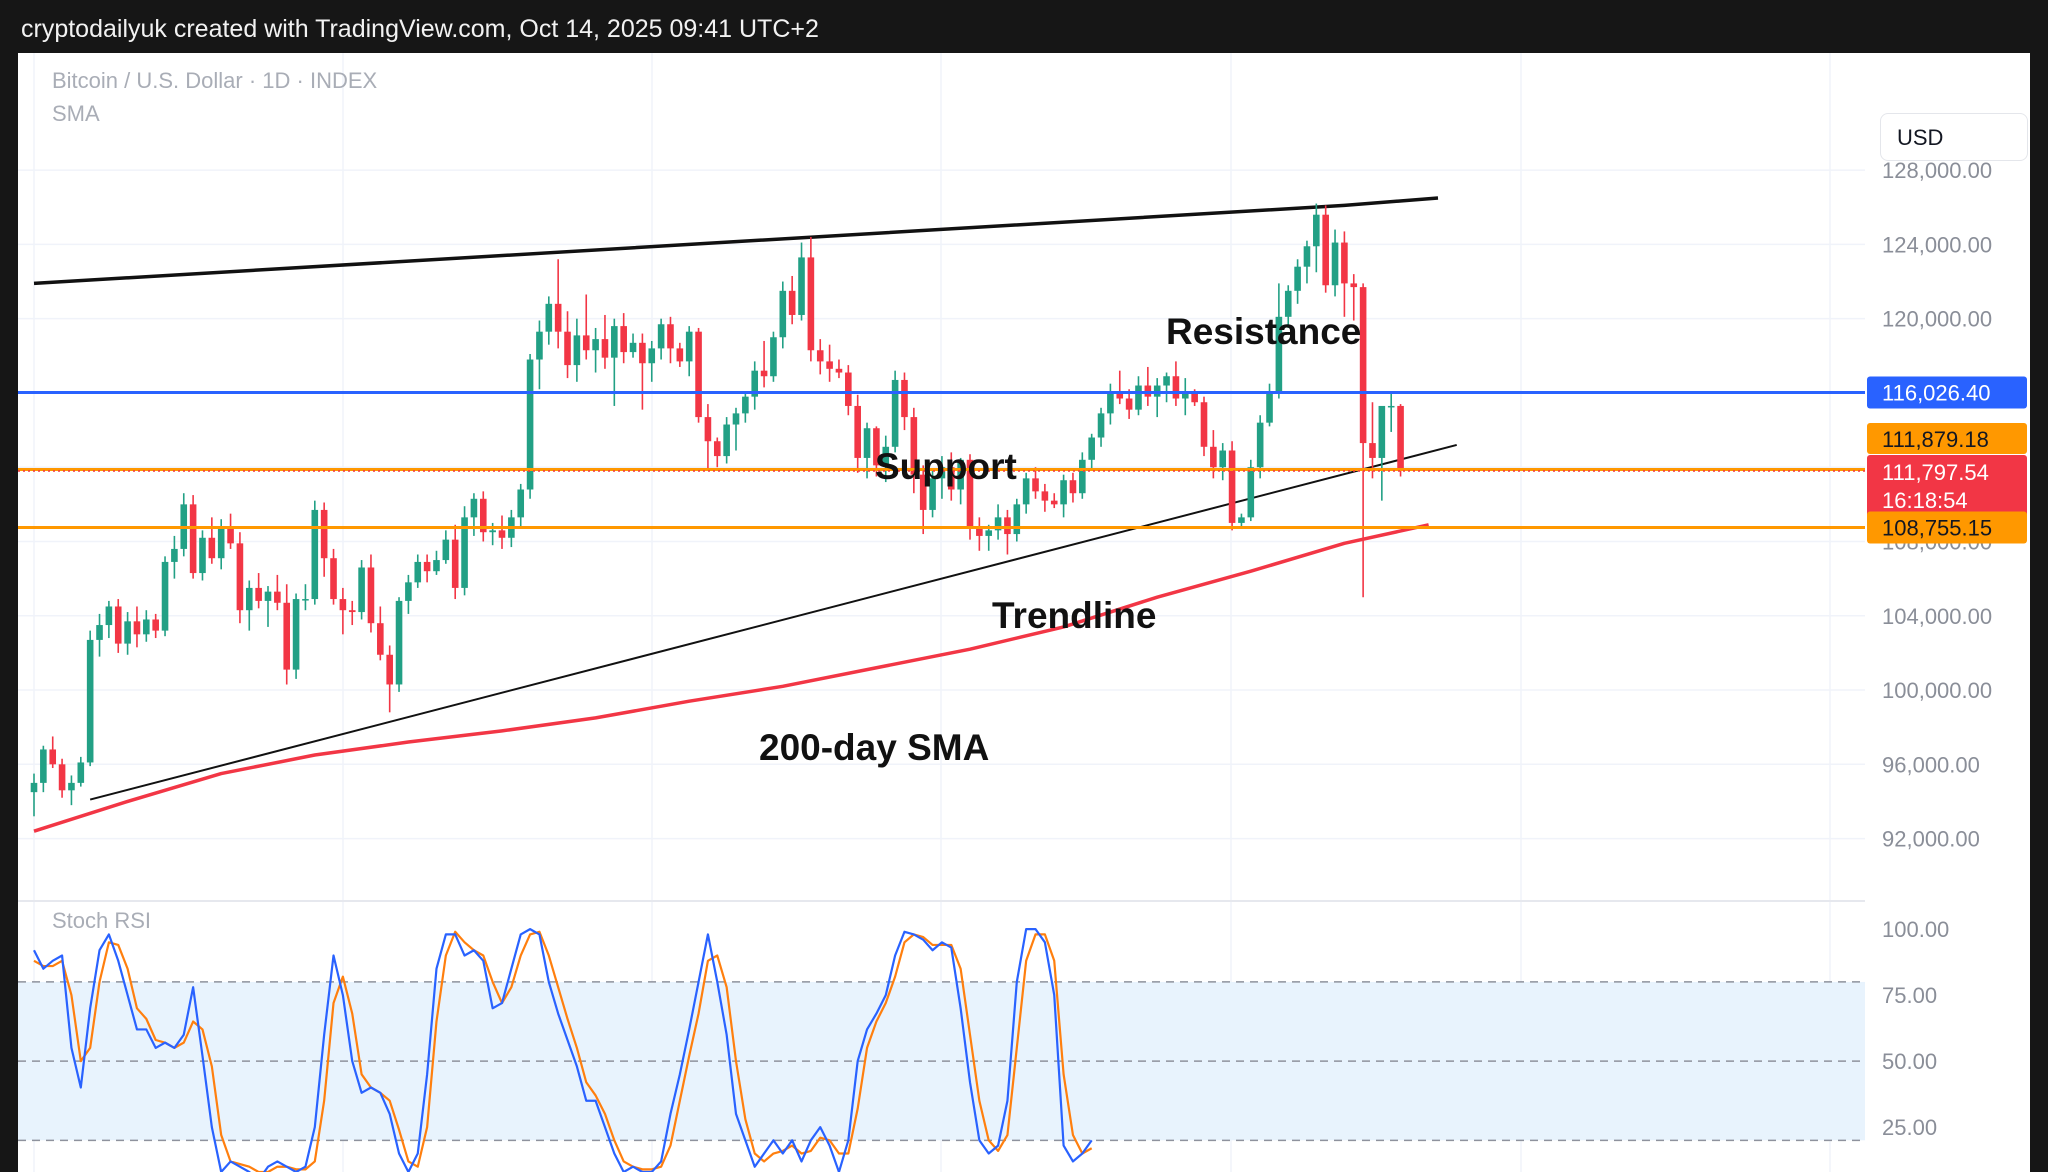 This screenshot has width=2048, height=1172. What do you see at coordinates (1947, 527) in the screenshot?
I see `support-lower-price-tag: 108,755.15` at bounding box center [1947, 527].